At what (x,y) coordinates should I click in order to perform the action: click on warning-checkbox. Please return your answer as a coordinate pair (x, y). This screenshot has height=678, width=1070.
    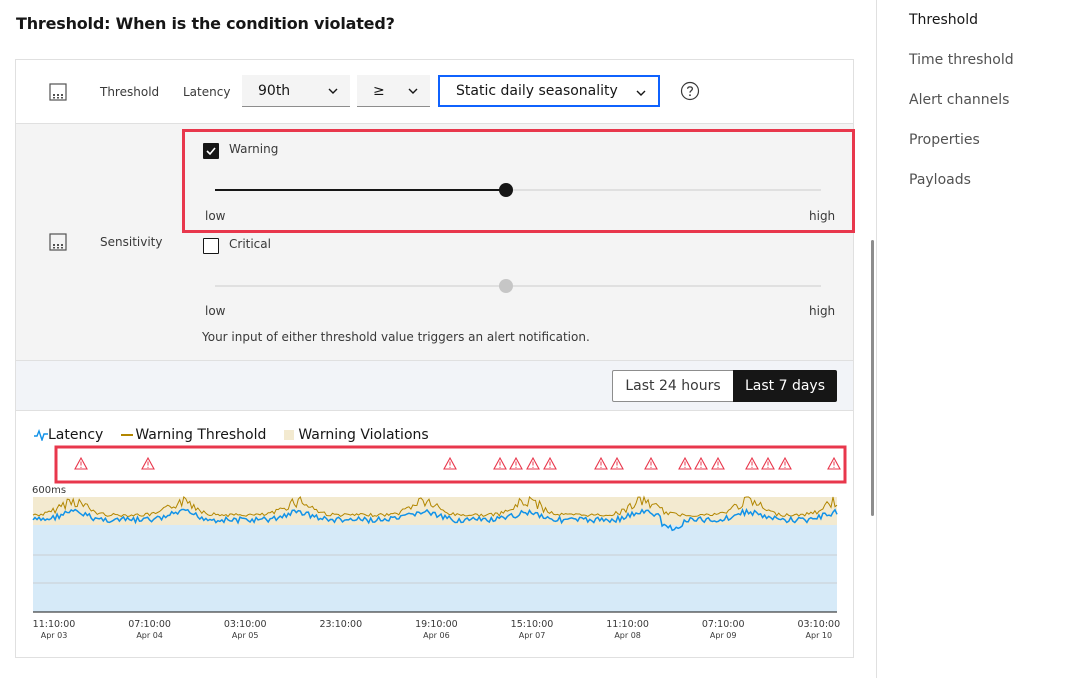
    Looking at the image, I should click on (211, 151).